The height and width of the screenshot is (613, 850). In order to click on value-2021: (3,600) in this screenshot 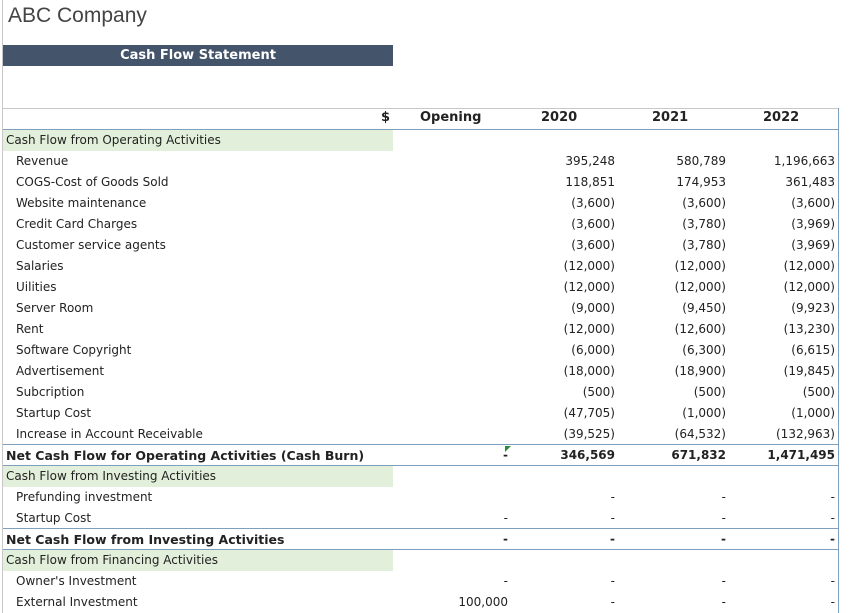, I will do `click(704, 203)`.